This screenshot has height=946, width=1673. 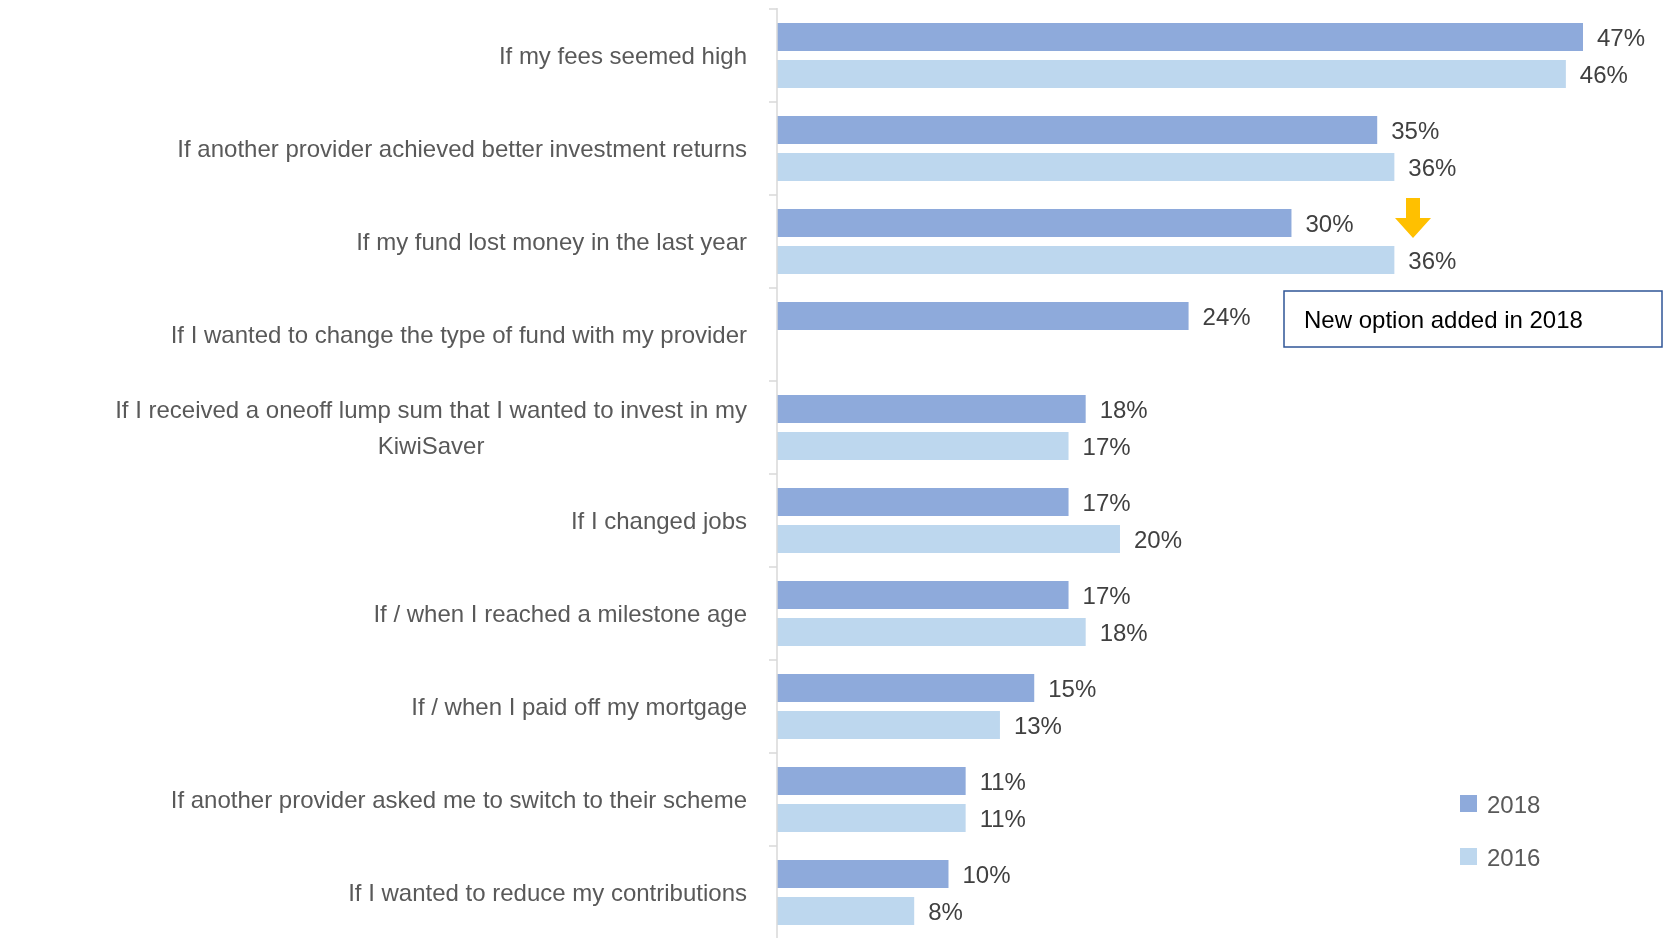 What do you see at coordinates (1415, 130) in the screenshot?
I see `data-label: 35%` at bounding box center [1415, 130].